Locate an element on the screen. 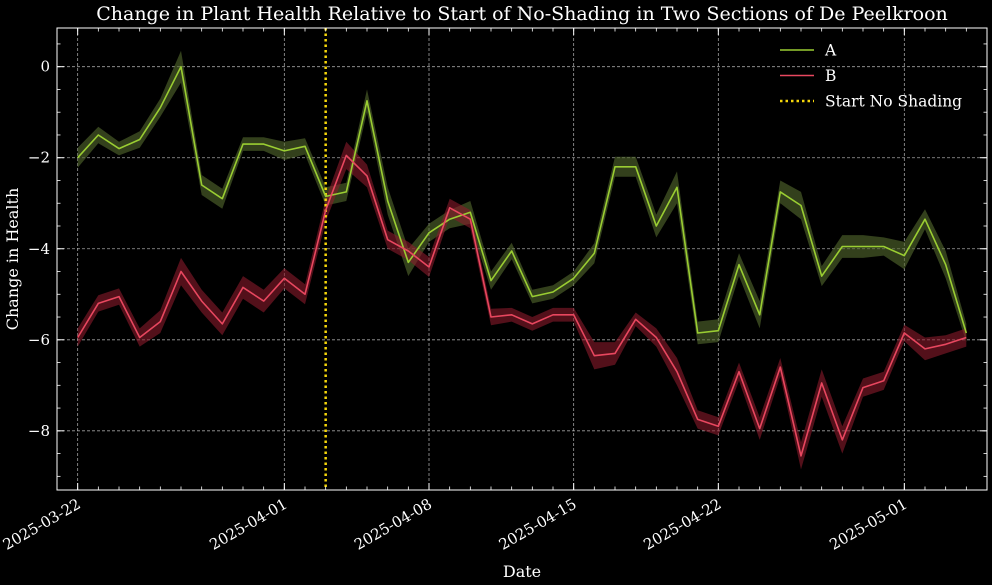  y-tick-label: −4 is located at coordinates (39, 249).